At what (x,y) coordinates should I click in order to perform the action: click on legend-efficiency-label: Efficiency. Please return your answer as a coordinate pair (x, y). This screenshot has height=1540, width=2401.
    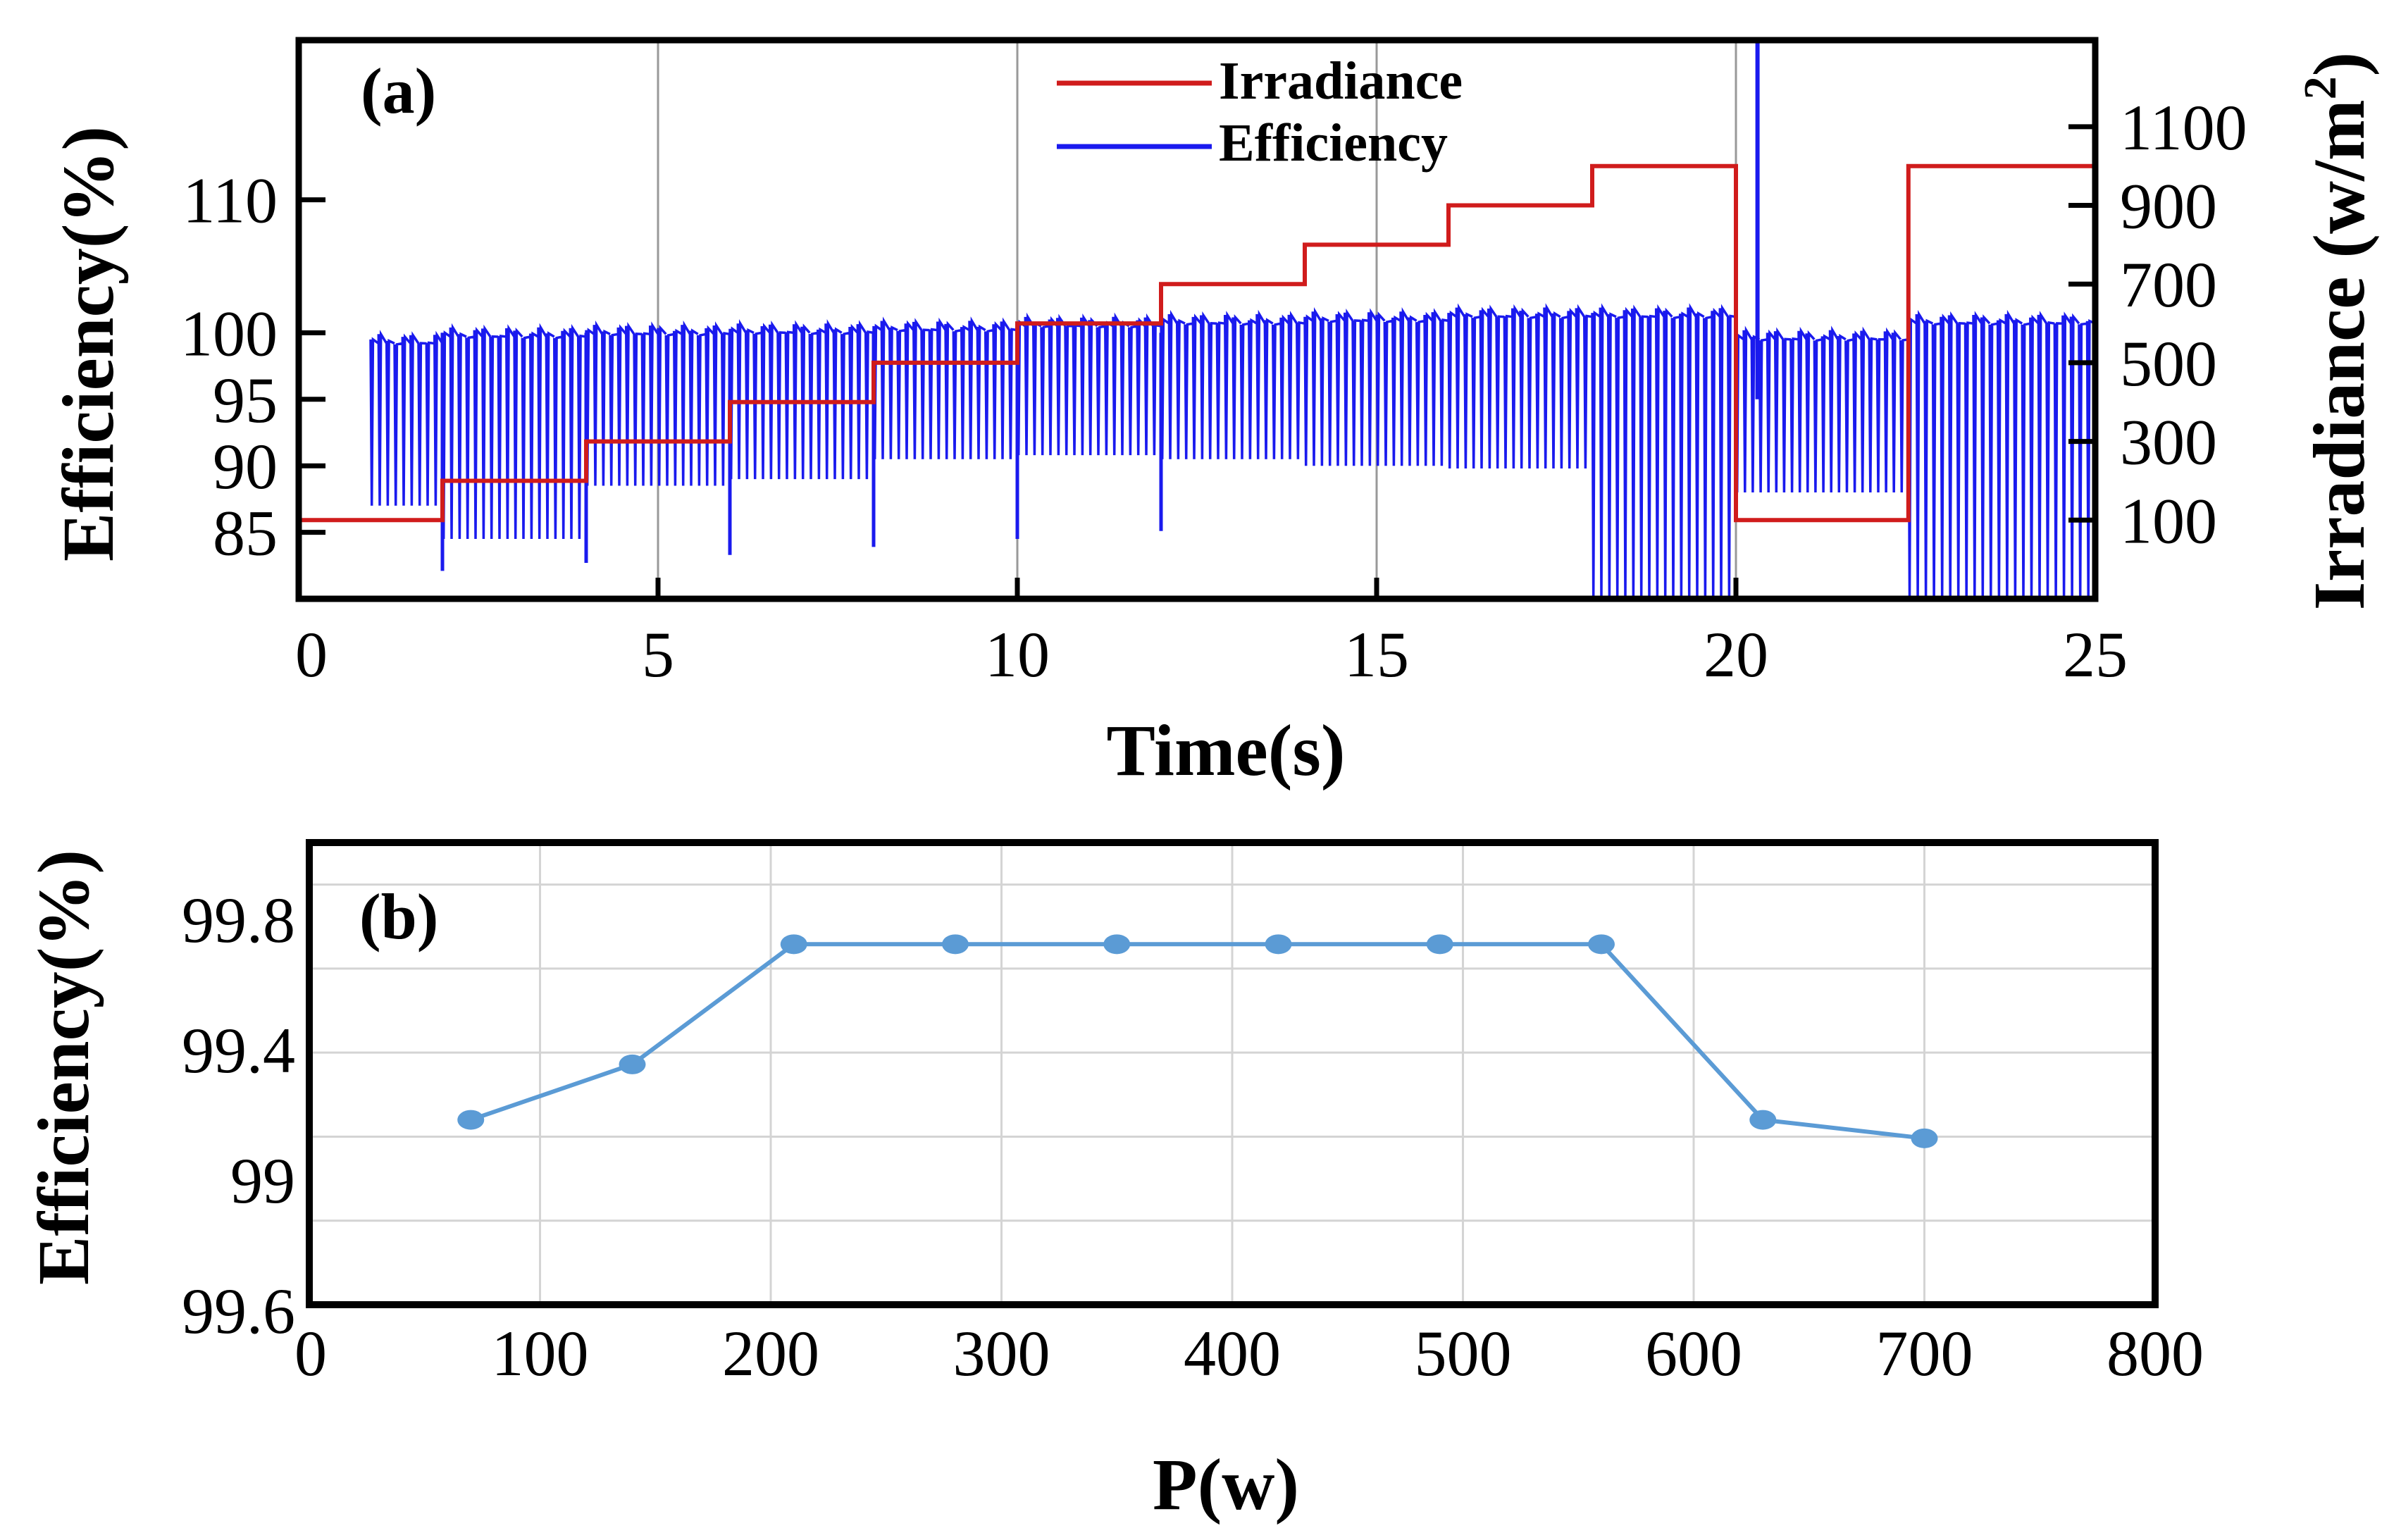
    Looking at the image, I should click on (1333, 143).